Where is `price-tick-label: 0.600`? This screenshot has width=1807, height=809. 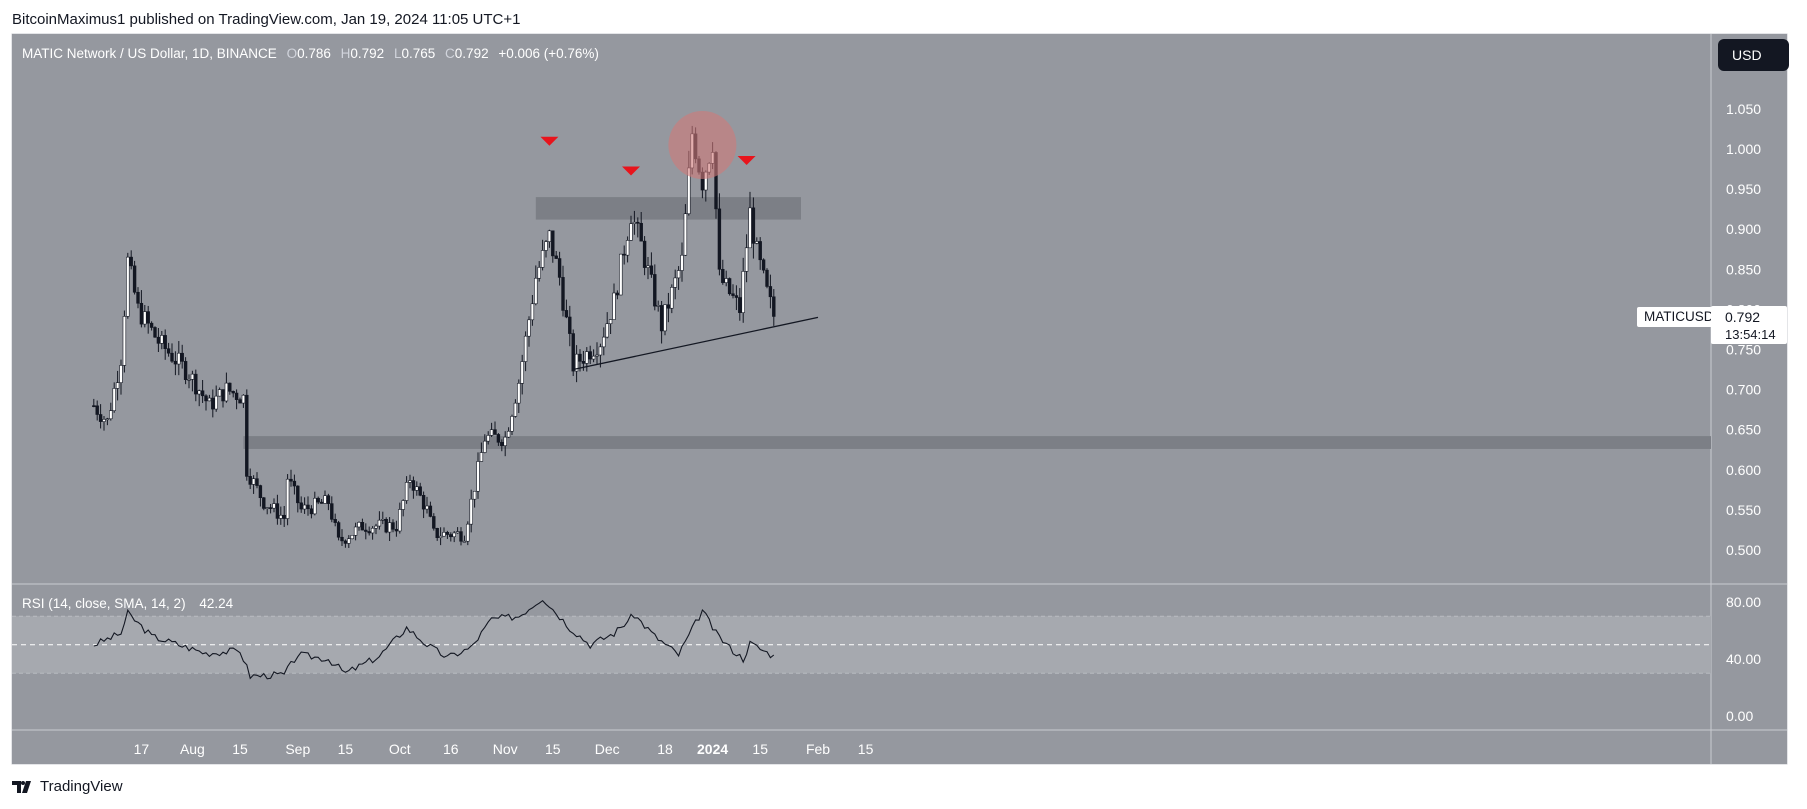
price-tick-label: 0.600 is located at coordinates (1743, 470).